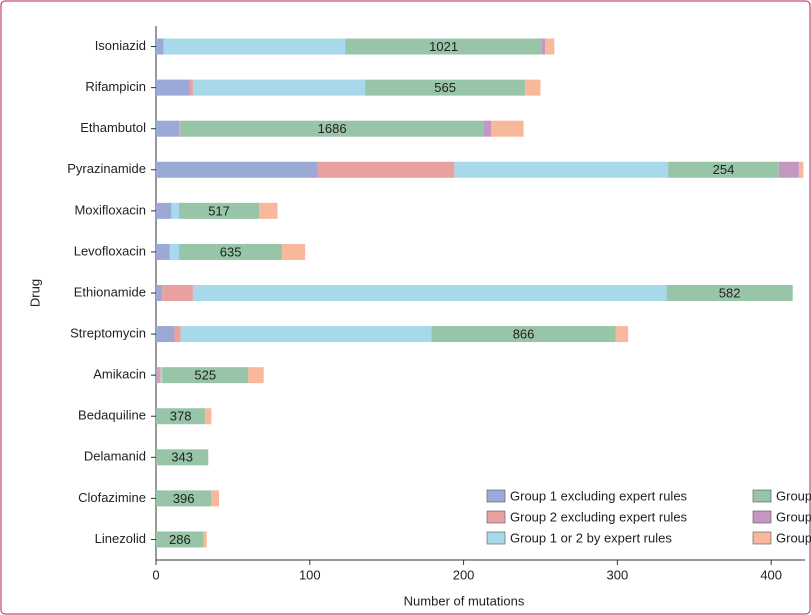 This screenshot has width=811, height=615. I want to click on legend-label: Group 5, so click(793, 537).